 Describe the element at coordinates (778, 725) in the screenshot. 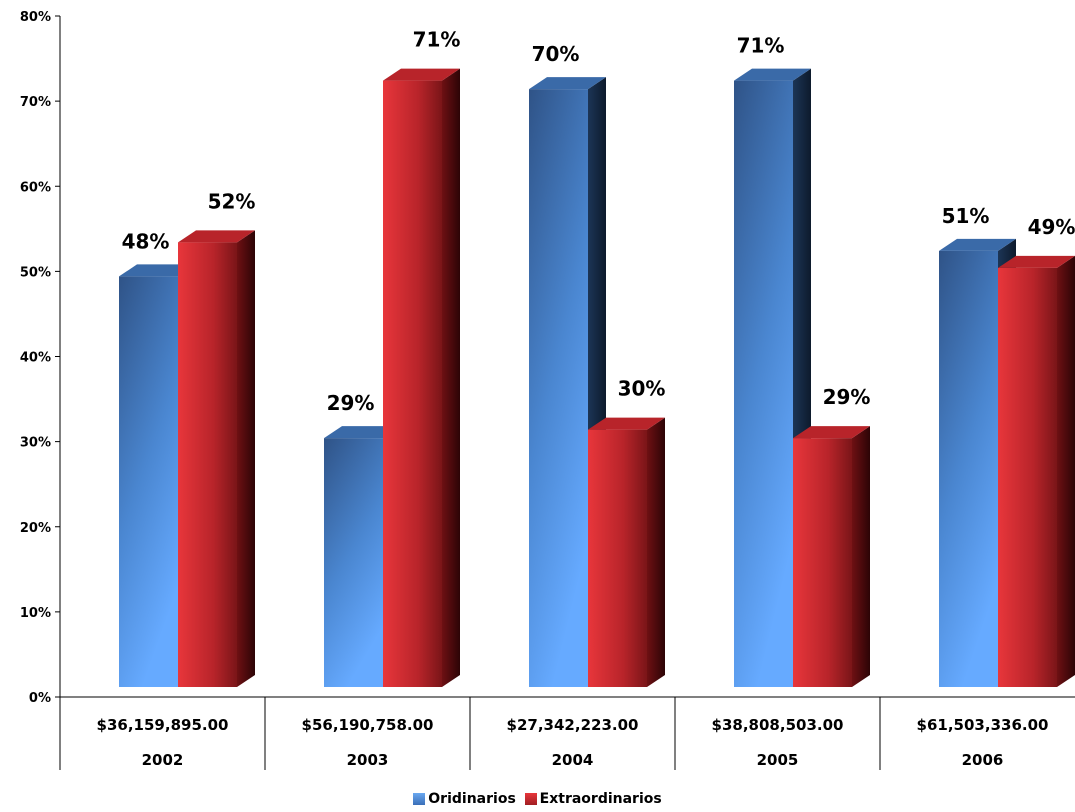

I see `category-amount-label: $38,808,503.00` at that location.